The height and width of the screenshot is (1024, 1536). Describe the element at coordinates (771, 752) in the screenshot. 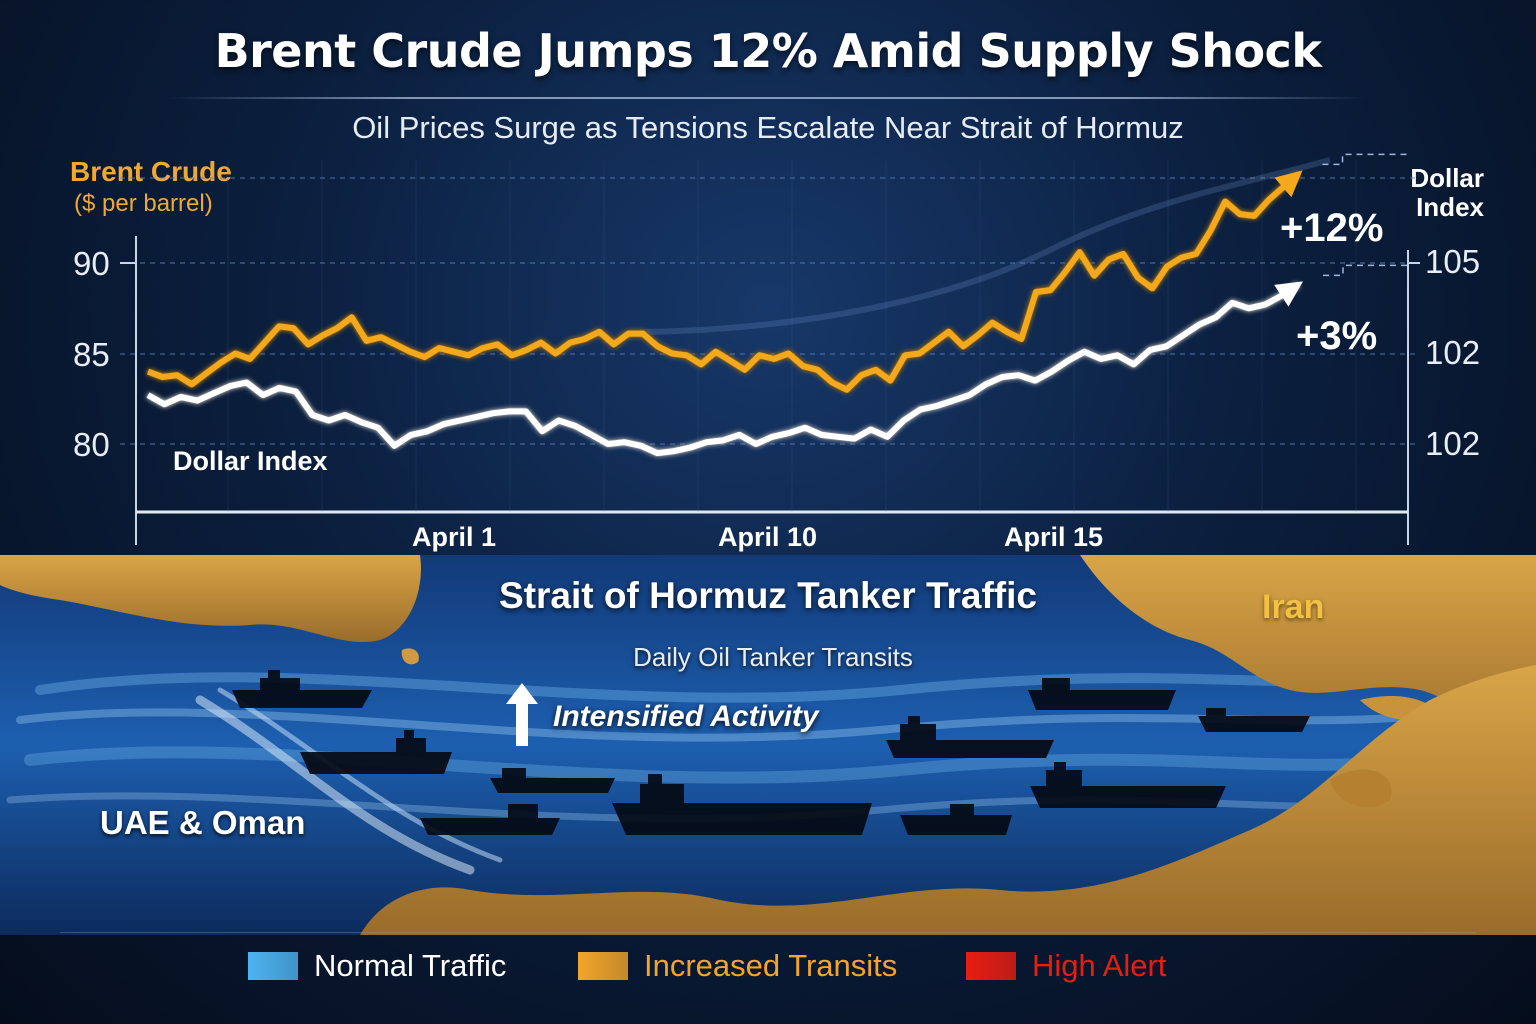

I see `tanker-fleet` at that location.